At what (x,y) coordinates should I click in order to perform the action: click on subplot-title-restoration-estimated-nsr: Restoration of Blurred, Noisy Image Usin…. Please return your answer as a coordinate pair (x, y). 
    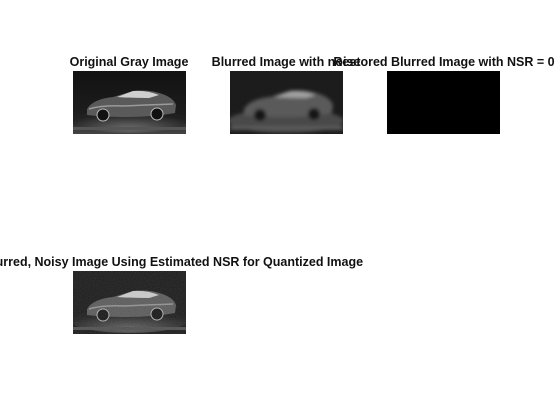
    Looking at the image, I should click on (182, 262).